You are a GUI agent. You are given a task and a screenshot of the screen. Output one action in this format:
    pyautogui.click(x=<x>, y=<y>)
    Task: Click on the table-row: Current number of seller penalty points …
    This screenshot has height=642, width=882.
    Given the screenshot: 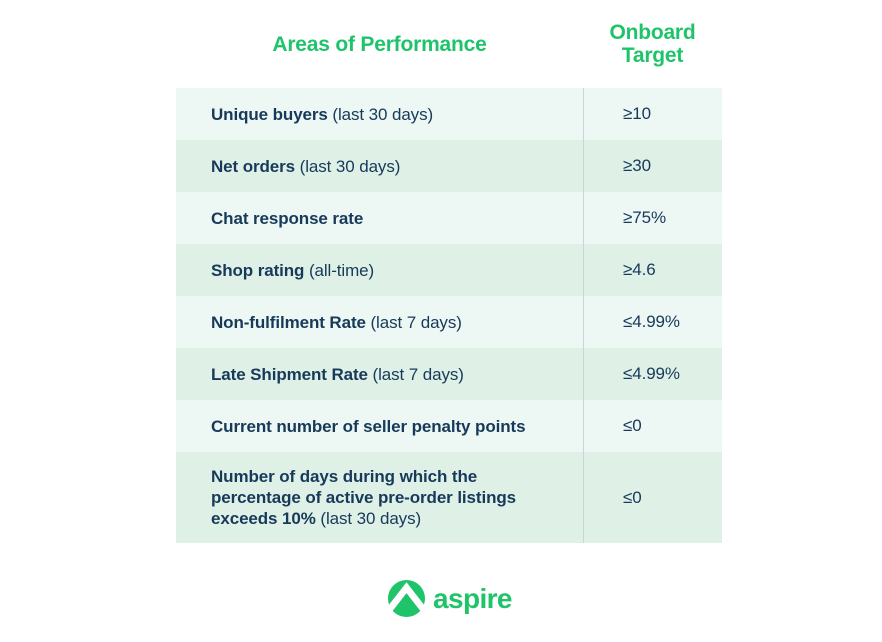 What is the action you would take?
    pyautogui.click(x=449, y=426)
    